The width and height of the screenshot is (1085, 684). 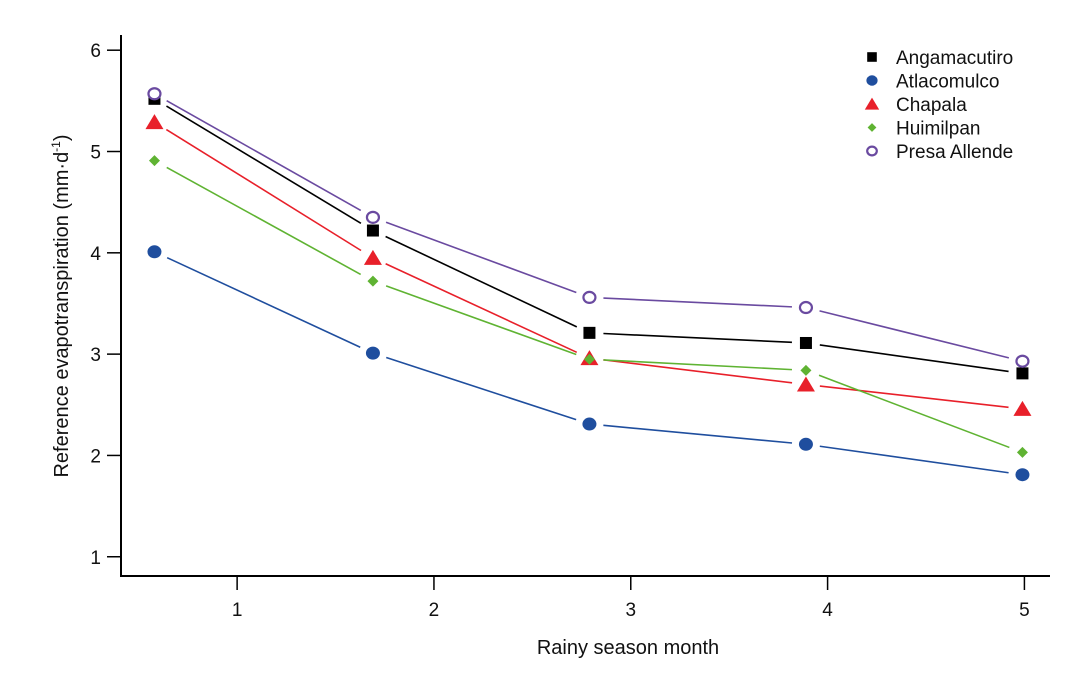 I want to click on x-tick-label: 4, so click(x=827, y=610).